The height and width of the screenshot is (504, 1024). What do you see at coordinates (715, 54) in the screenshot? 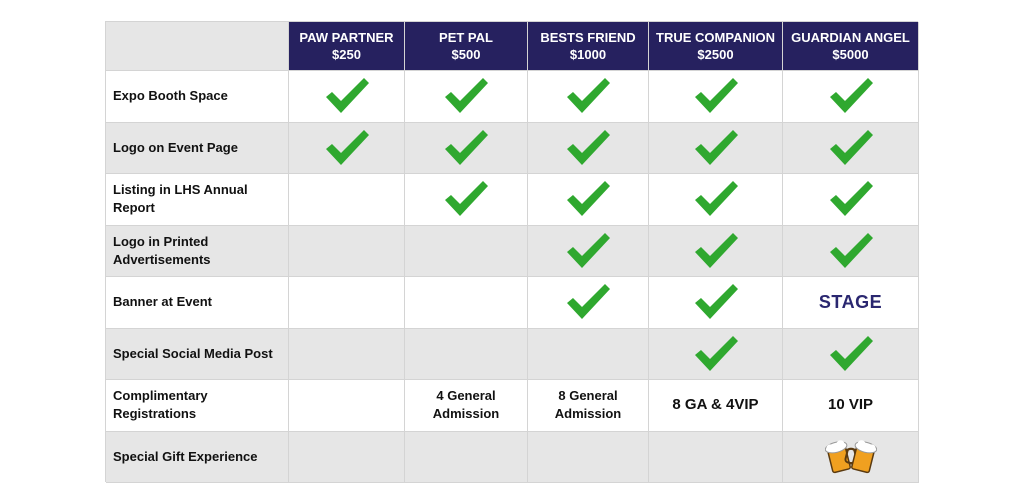
I see `tier-price: $2500` at bounding box center [715, 54].